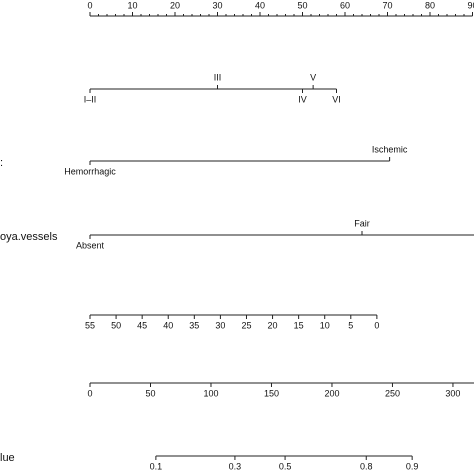 The height and width of the screenshot is (474, 474). I want to click on tick-label: 200, so click(331, 393).